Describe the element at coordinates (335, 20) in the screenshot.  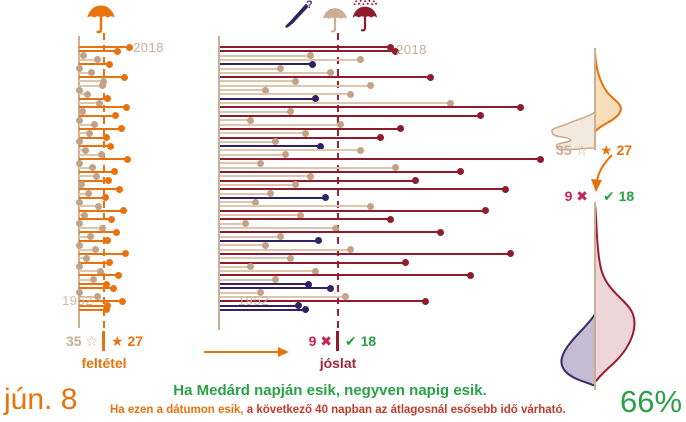
I see `umbrella-open-tan-icon` at that location.